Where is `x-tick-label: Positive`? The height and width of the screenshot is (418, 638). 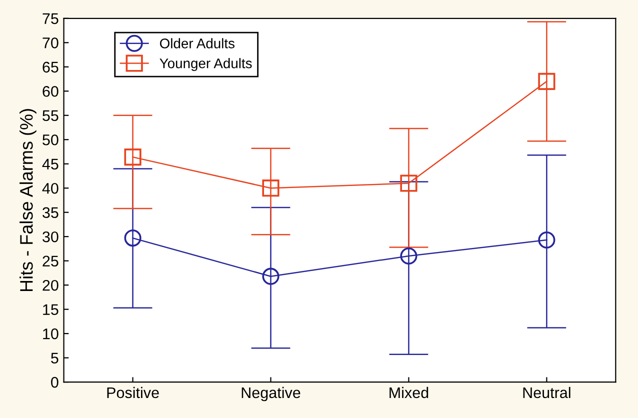
x-tick-label: Positive is located at coordinates (133, 392).